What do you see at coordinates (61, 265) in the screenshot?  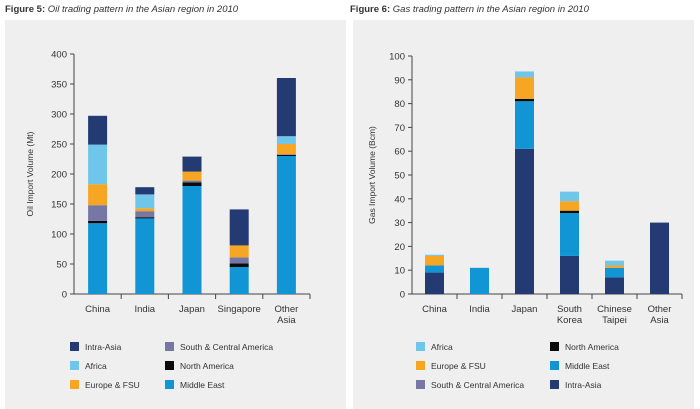 I see `oil-y-tick-label: 50` at bounding box center [61, 265].